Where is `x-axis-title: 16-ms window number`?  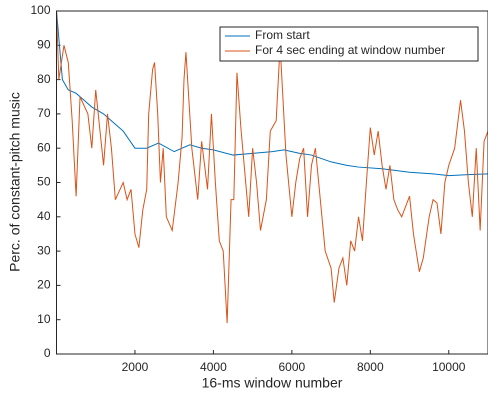 x-axis-title: 16-ms window number is located at coordinates (272, 383).